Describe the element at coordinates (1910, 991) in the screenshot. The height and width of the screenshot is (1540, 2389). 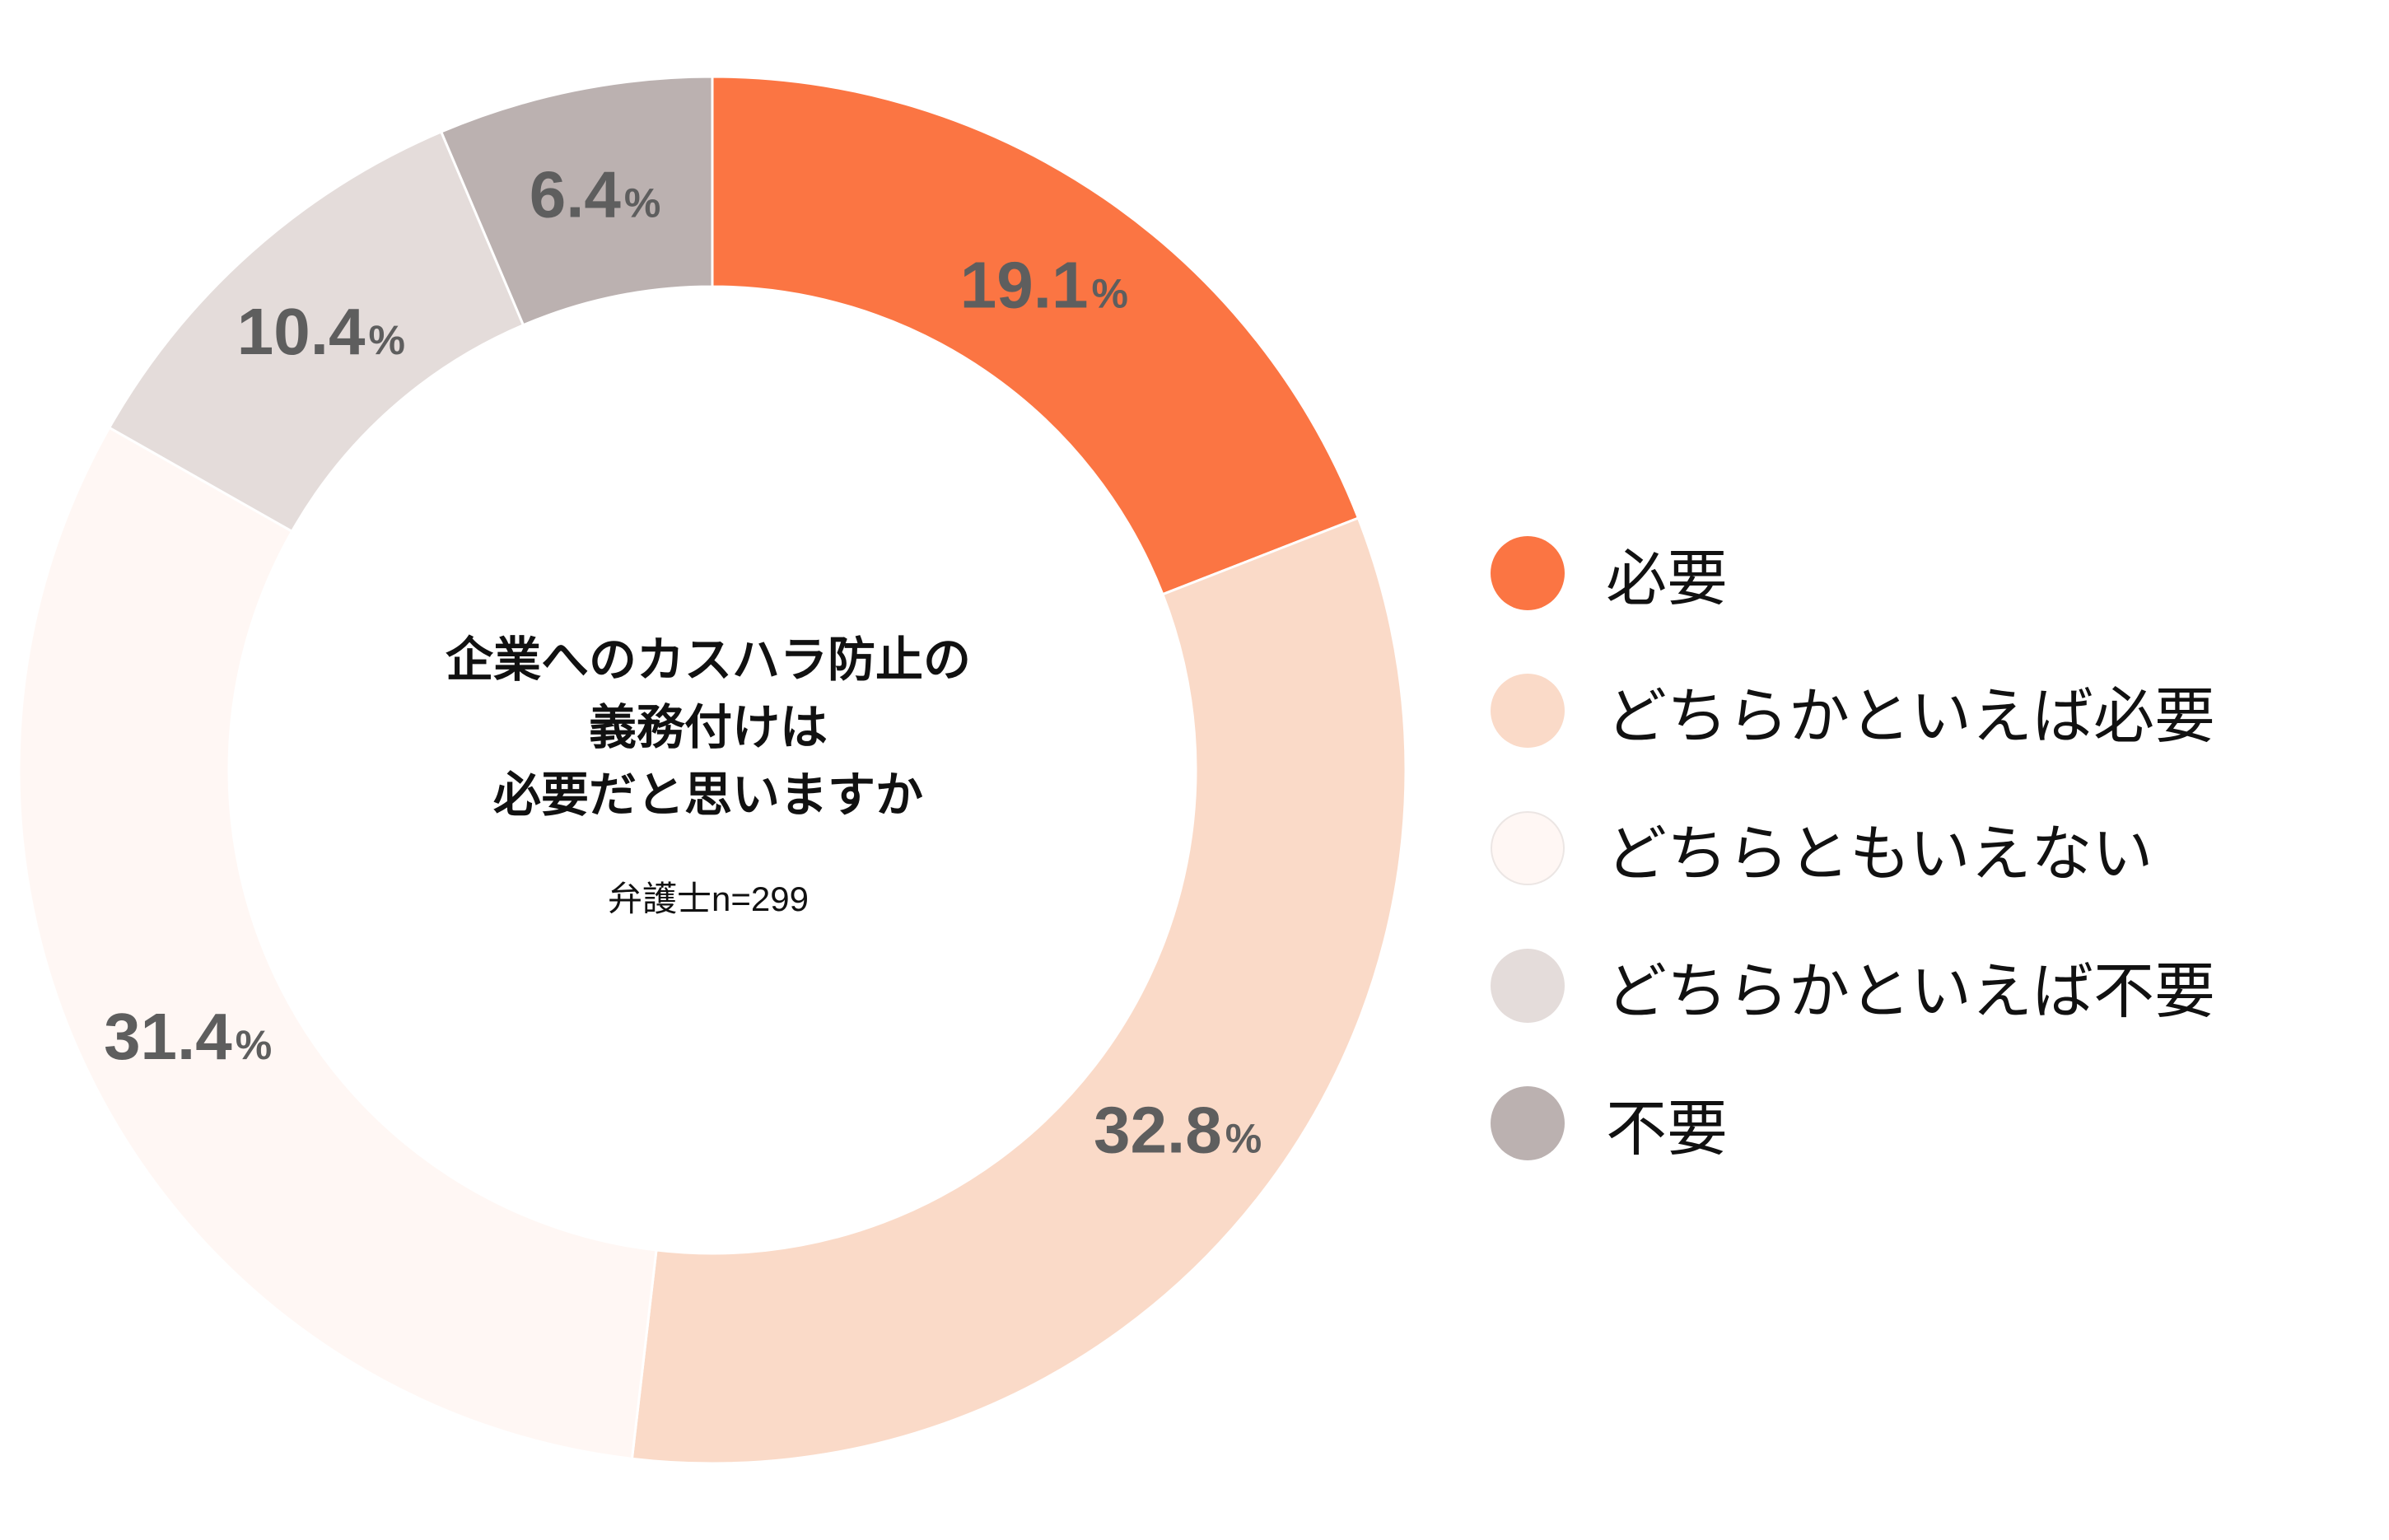
I see `legend-label: どちらかといえば不要` at that location.